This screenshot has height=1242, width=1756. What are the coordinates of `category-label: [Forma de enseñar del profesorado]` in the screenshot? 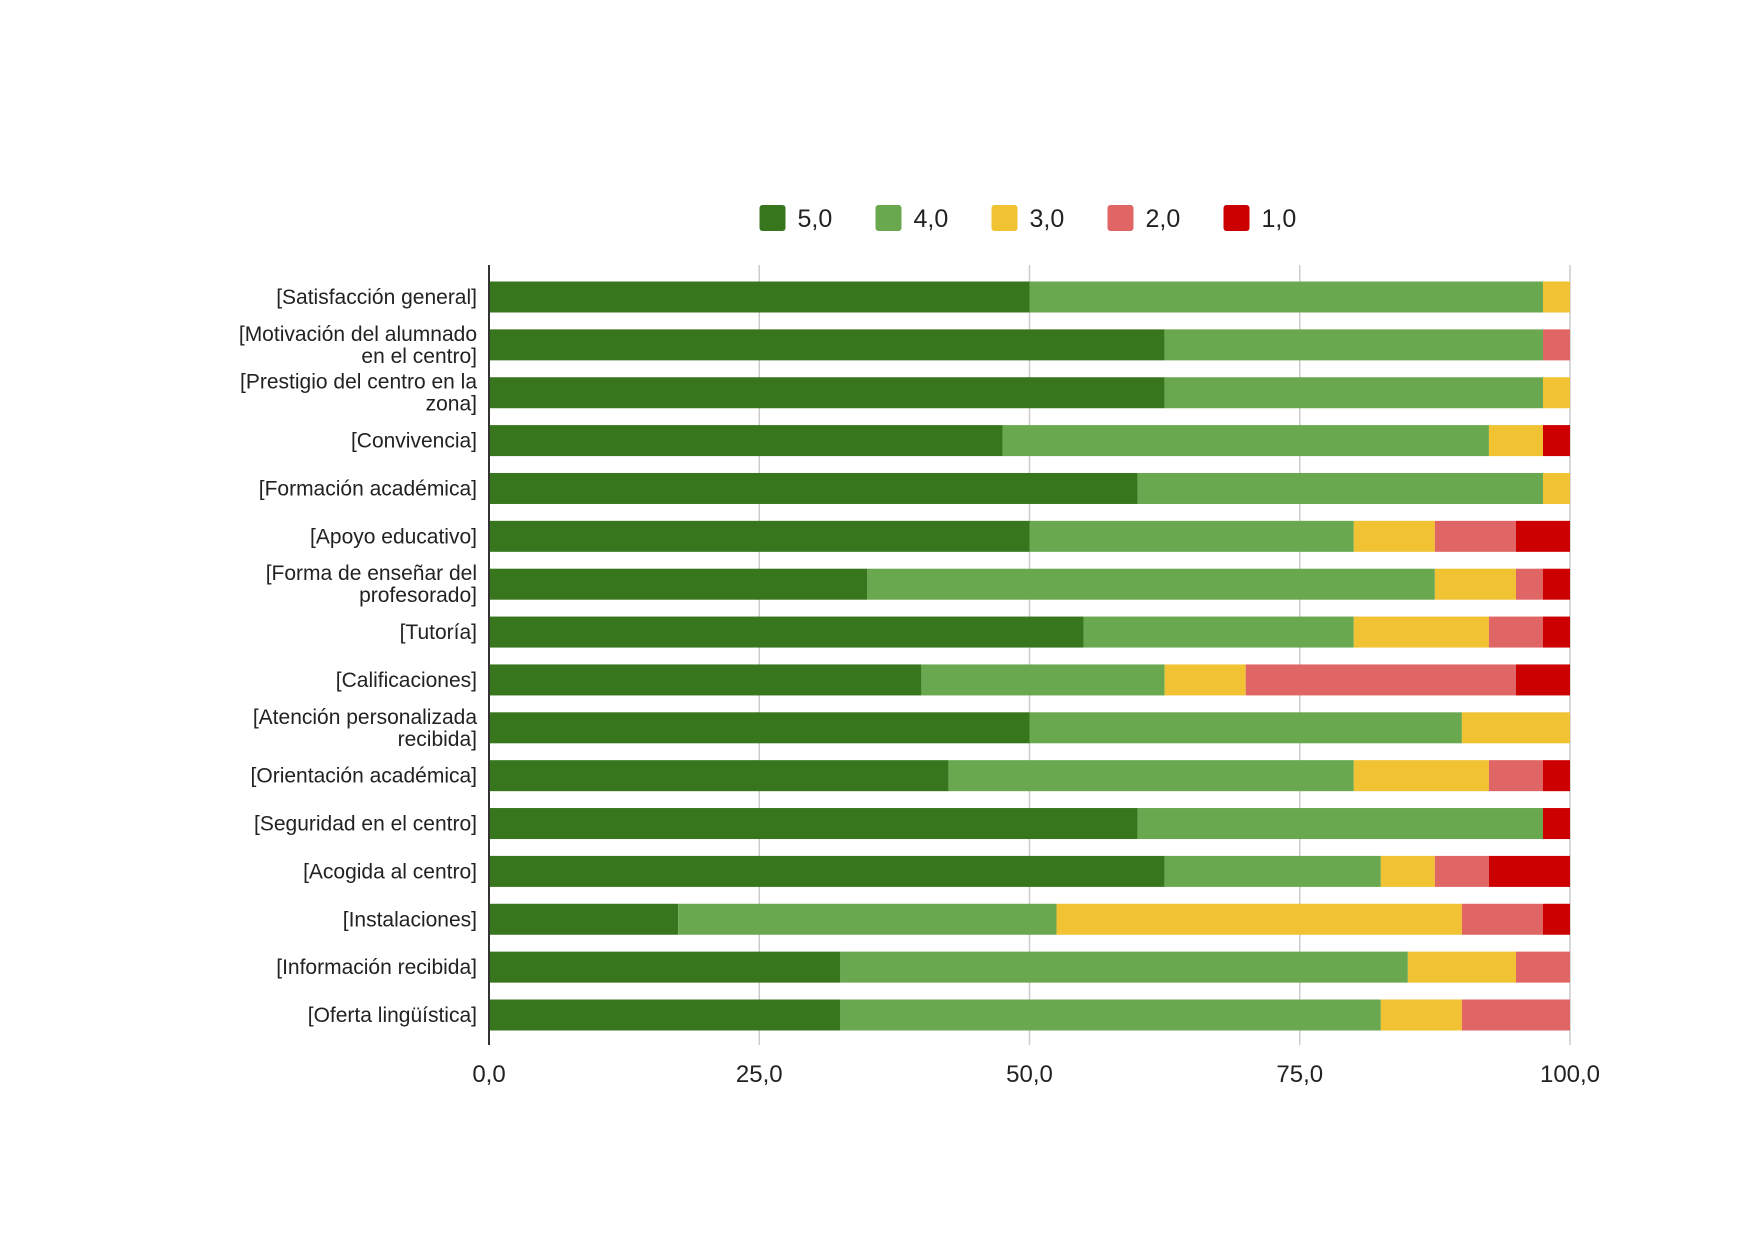 It's located at (371, 584).